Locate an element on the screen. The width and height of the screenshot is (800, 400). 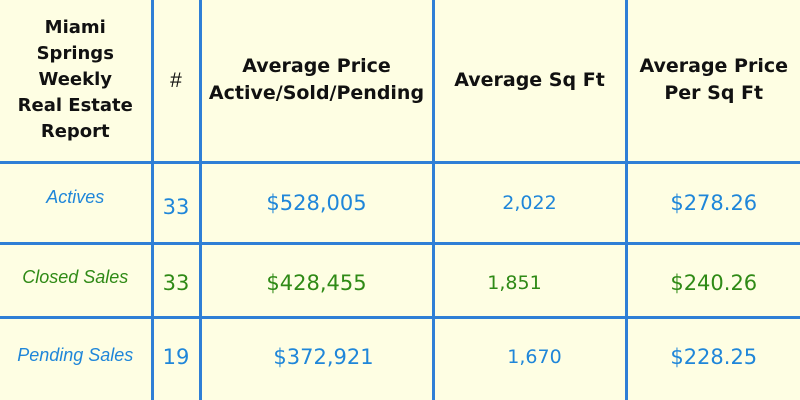
avg-sqft-cell: 2,022 is located at coordinates (529, 202).